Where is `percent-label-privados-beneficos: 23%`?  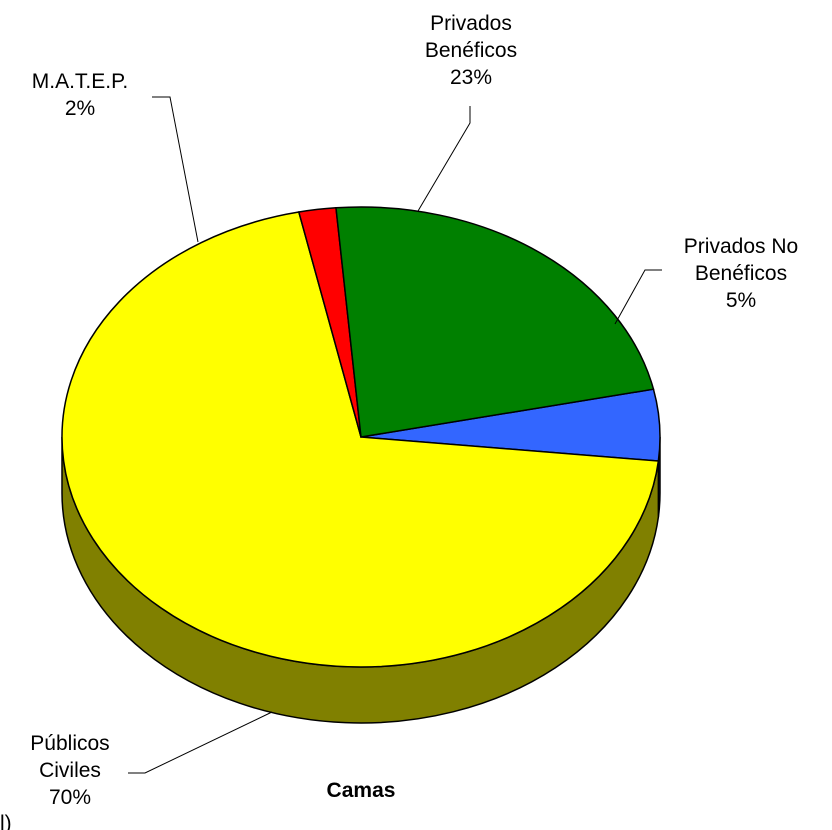 percent-label-privados-beneficos: 23% is located at coordinates (471, 77).